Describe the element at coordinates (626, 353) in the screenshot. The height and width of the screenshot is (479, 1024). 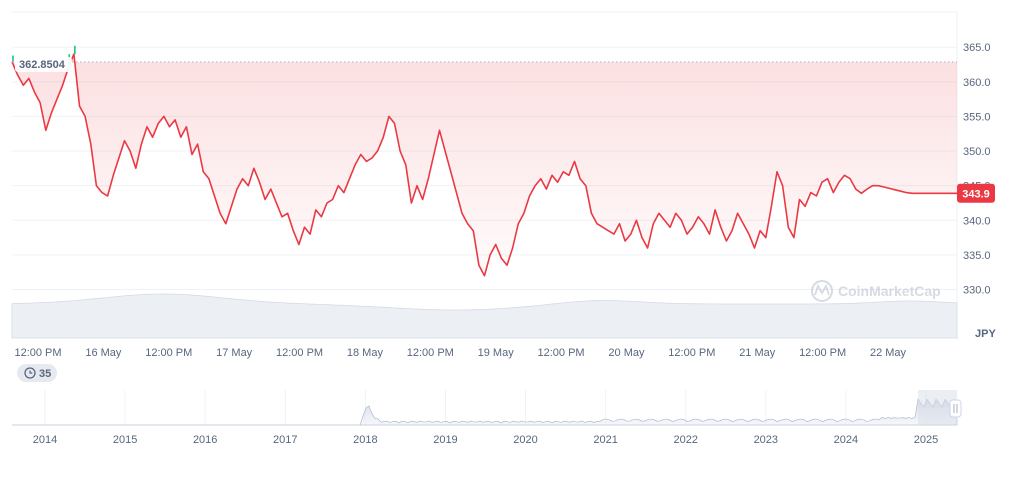
I see `x-tick-label: 20 May` at that location.